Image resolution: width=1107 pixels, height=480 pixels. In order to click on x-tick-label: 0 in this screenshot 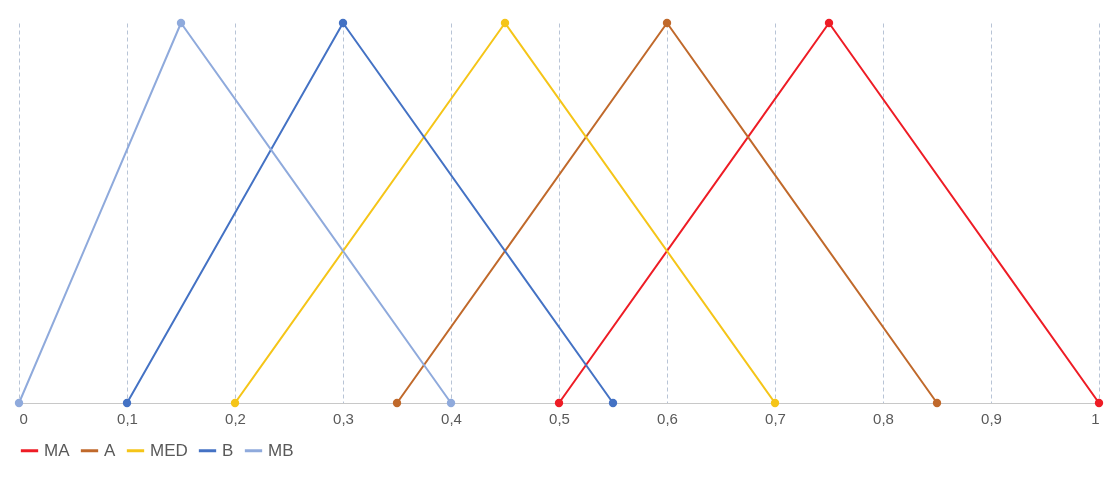, I will do `click(23, 418)`.